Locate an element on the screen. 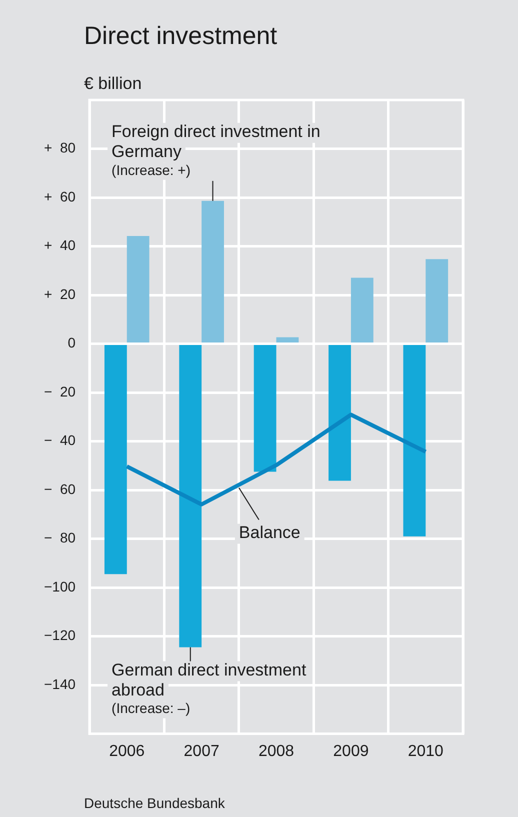 The width and height of the screenshot is (518, 817). text: Foreign direct investment in Germany is located at coordinates (216, 142).